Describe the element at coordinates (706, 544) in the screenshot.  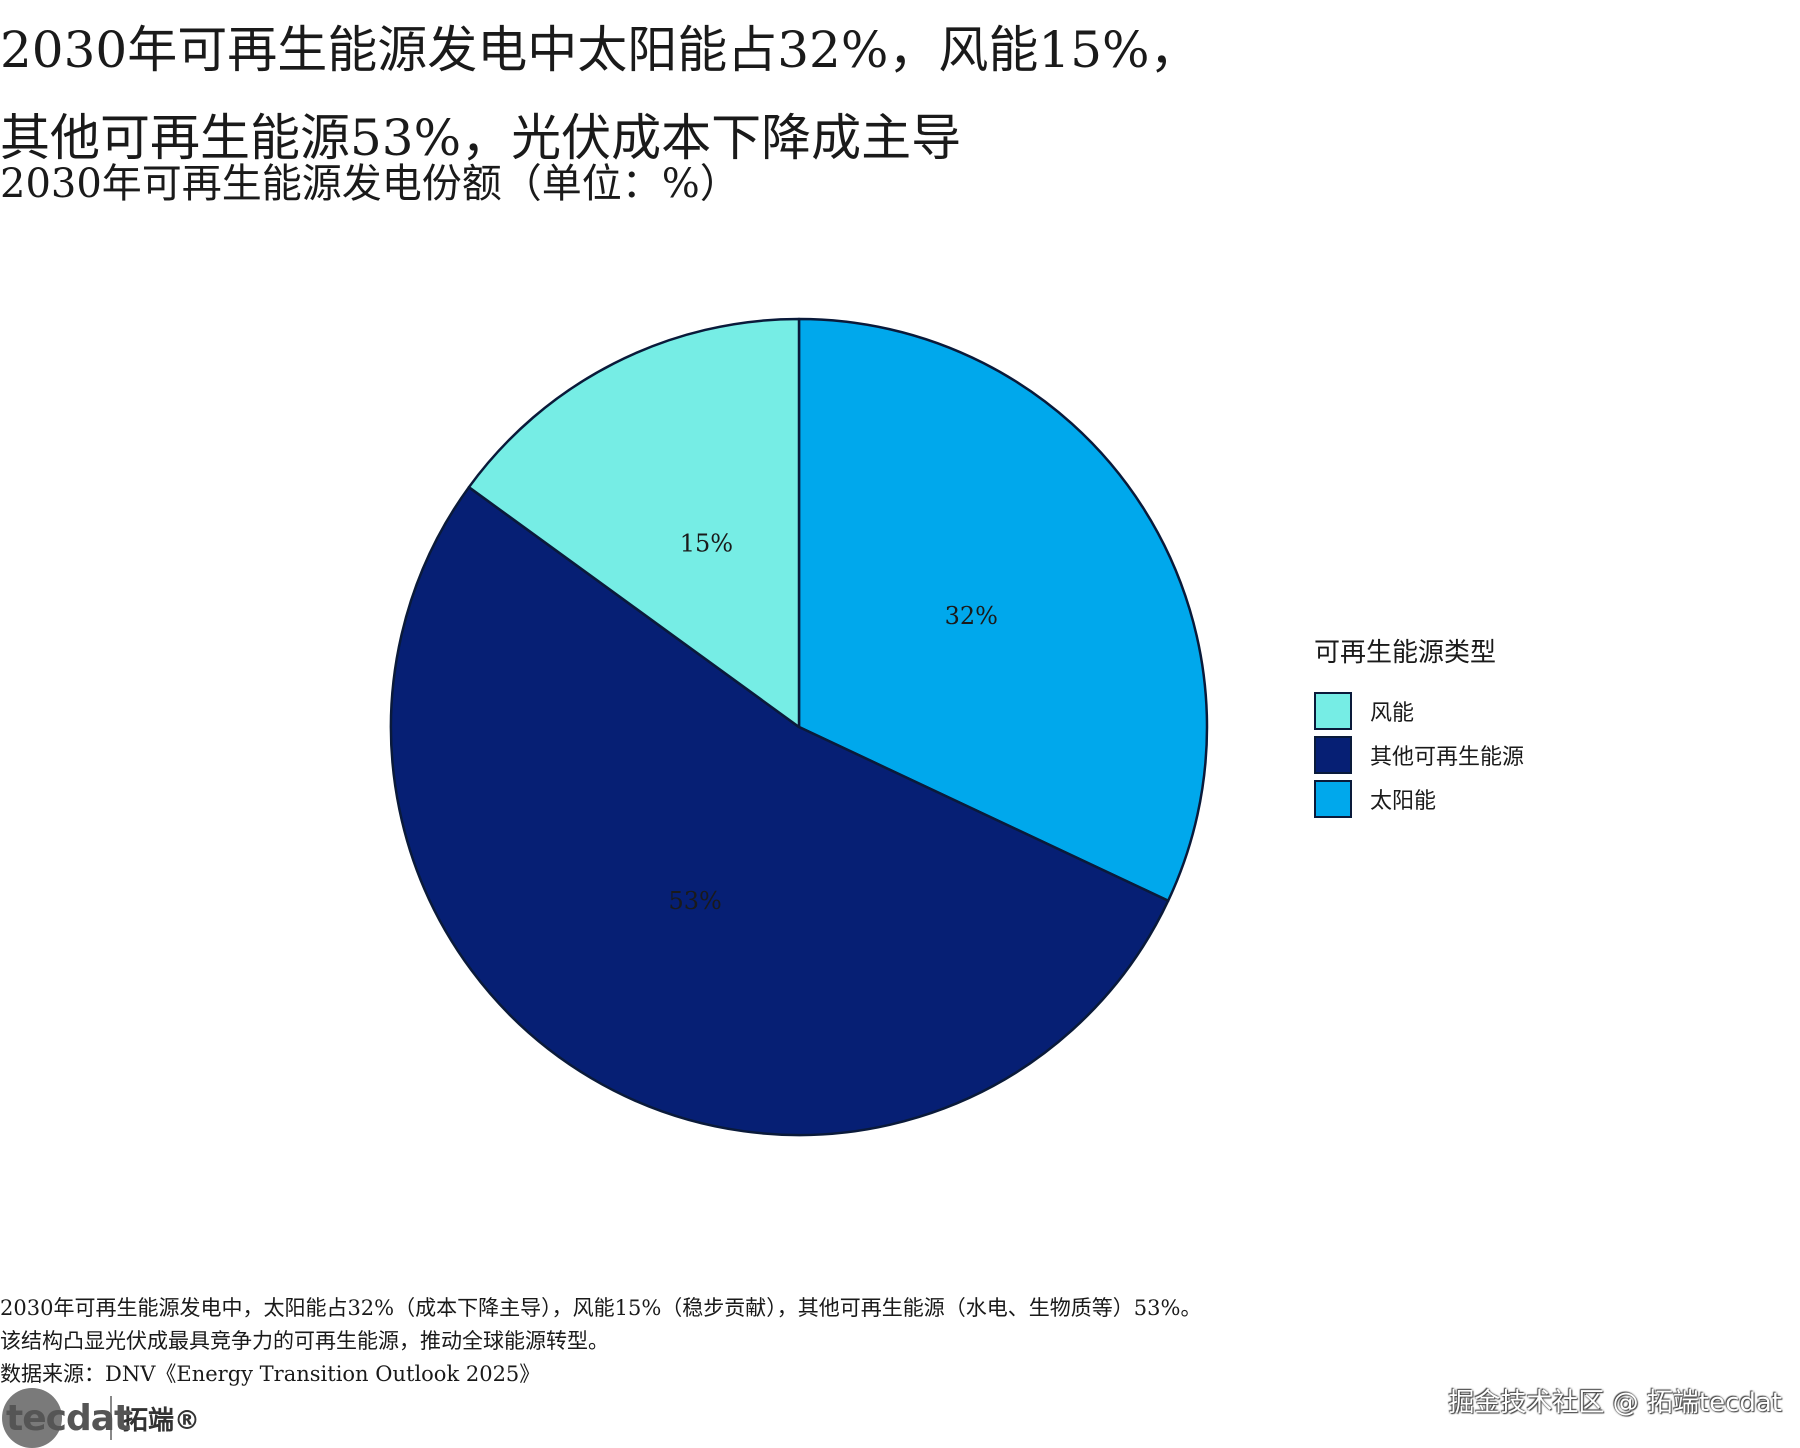
I see `pie-label-wind: 15%` at that location.